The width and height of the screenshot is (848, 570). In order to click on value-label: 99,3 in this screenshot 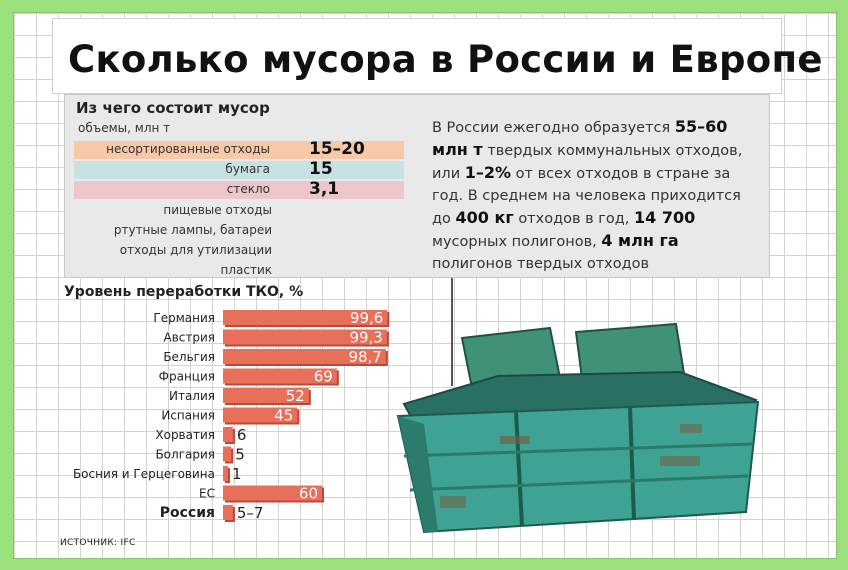, I will do `click(365, 338)`.